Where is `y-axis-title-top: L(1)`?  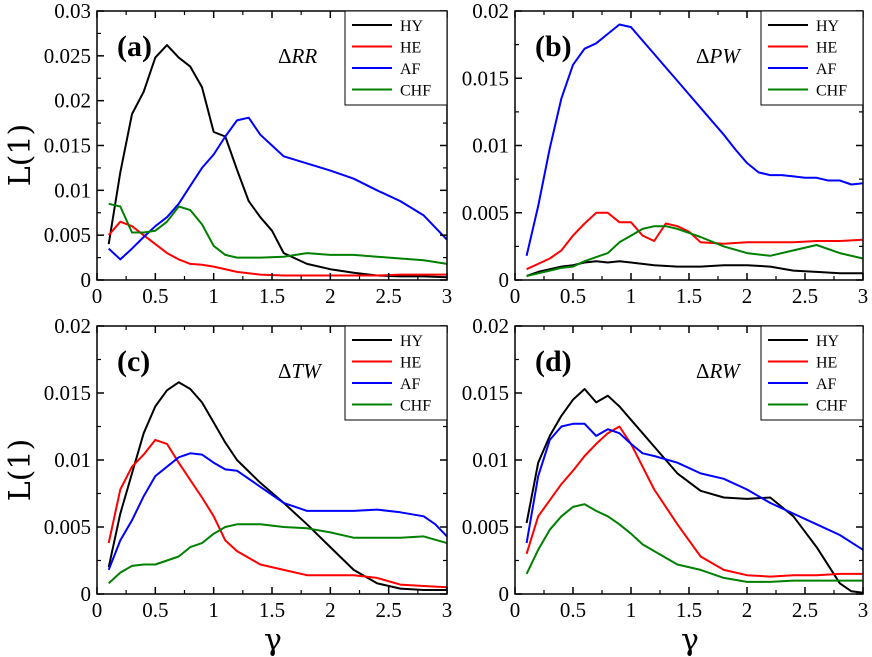
y-axis-title-top: L(1) is located at coordinates (20, 155).